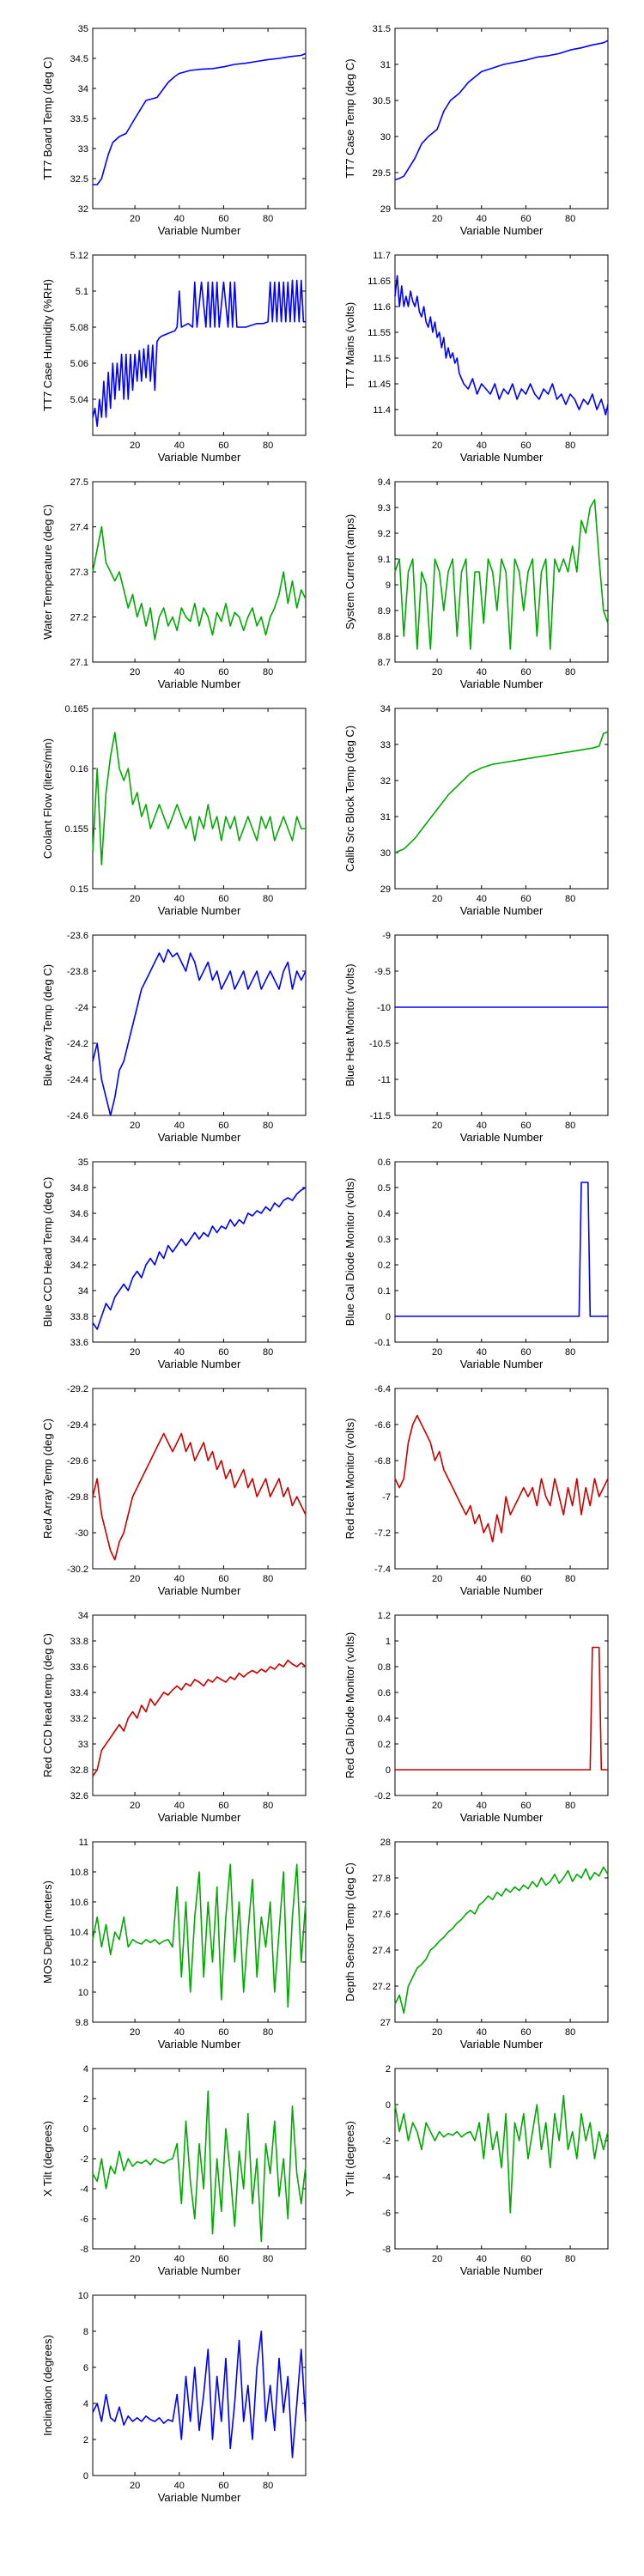  I want to click on y-tick-label: -2, so click(84, 2159).